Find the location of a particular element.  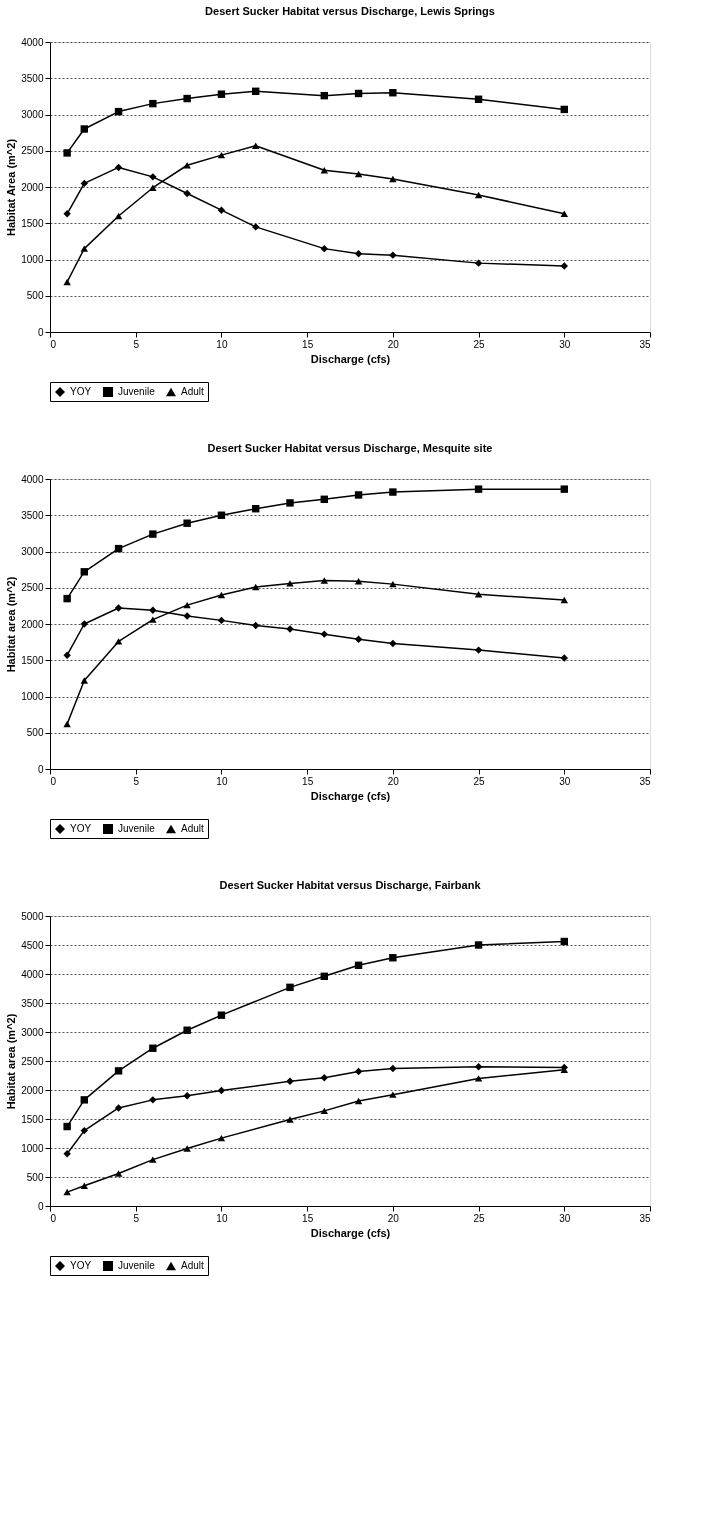

x-tick-label: 5 is located at coordinates (136, 344).